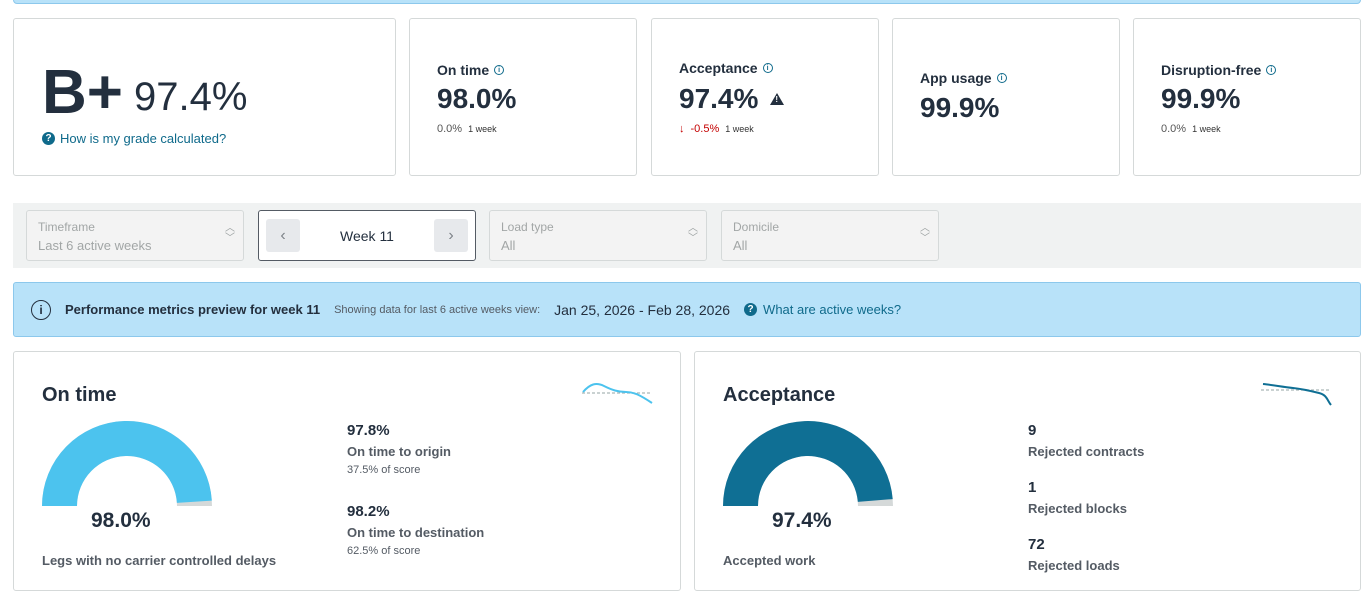  Describe the element at coordinates (705, 129) in the screenshot. I see `acceptance-change-value: -0.5%` at that location.